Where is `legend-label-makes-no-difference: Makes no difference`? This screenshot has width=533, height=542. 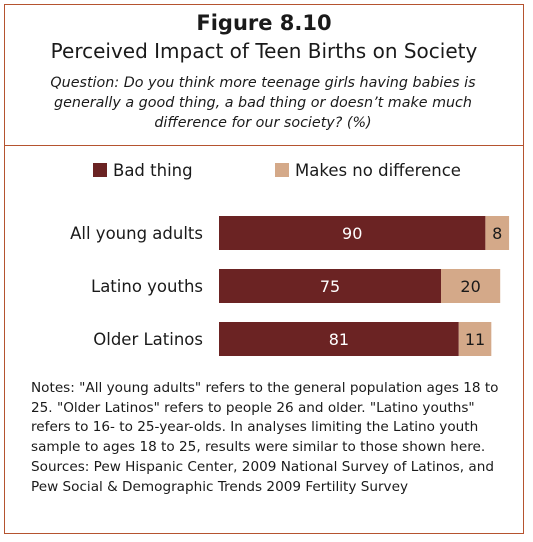 legend-label-makes-no-difference: Makes no difference is located at coordinates (378, 170).